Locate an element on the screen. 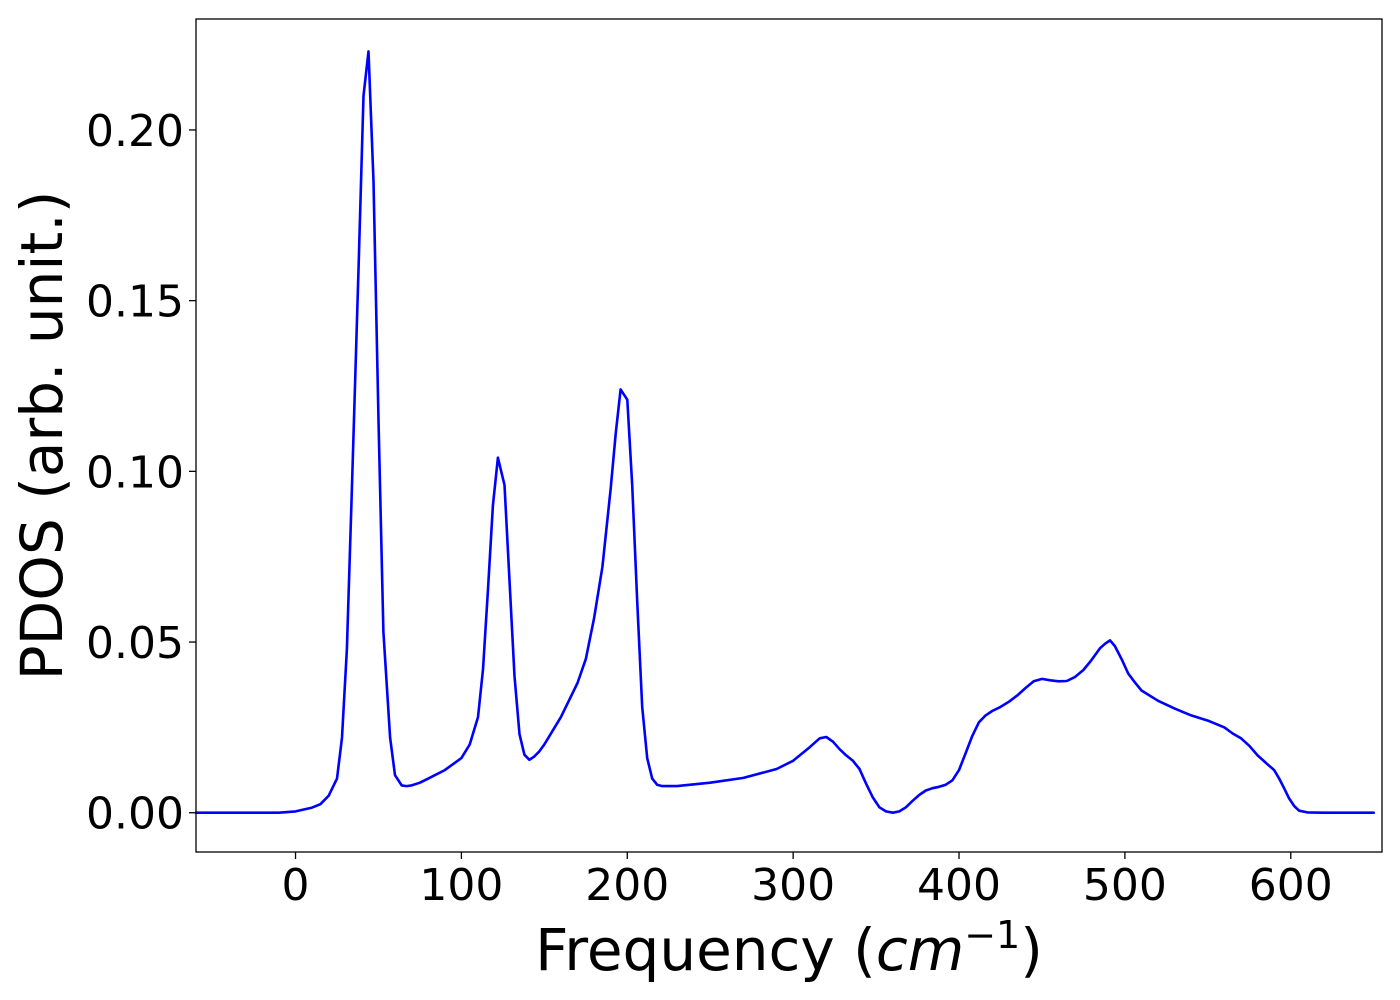 This screenshot has height=1000, width=1400. x-axis-label: Frequency (cm−1) is located at coordinates (789, 948).